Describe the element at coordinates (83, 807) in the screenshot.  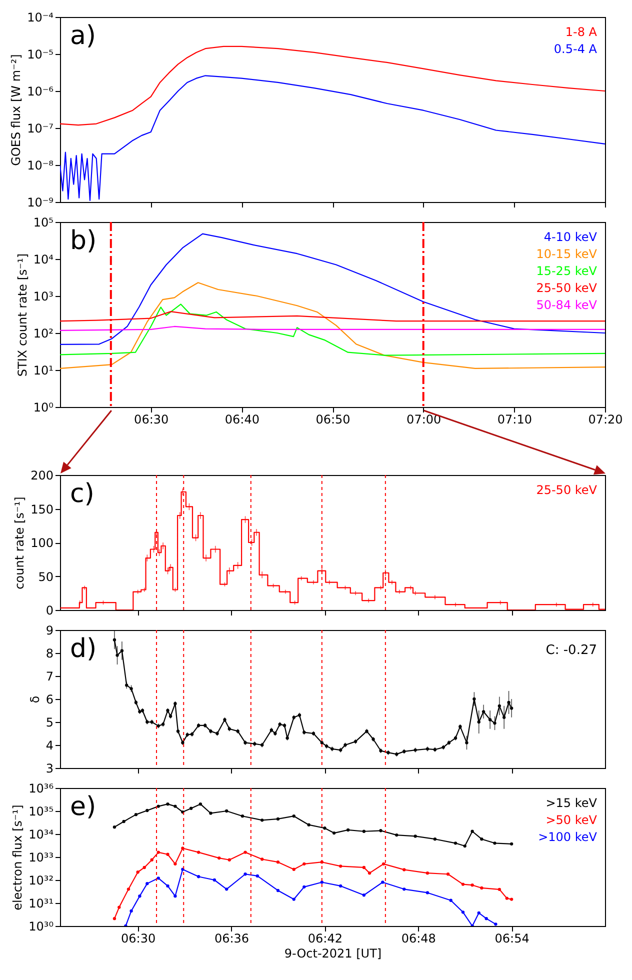
I see `chart-title: e)` at that location.